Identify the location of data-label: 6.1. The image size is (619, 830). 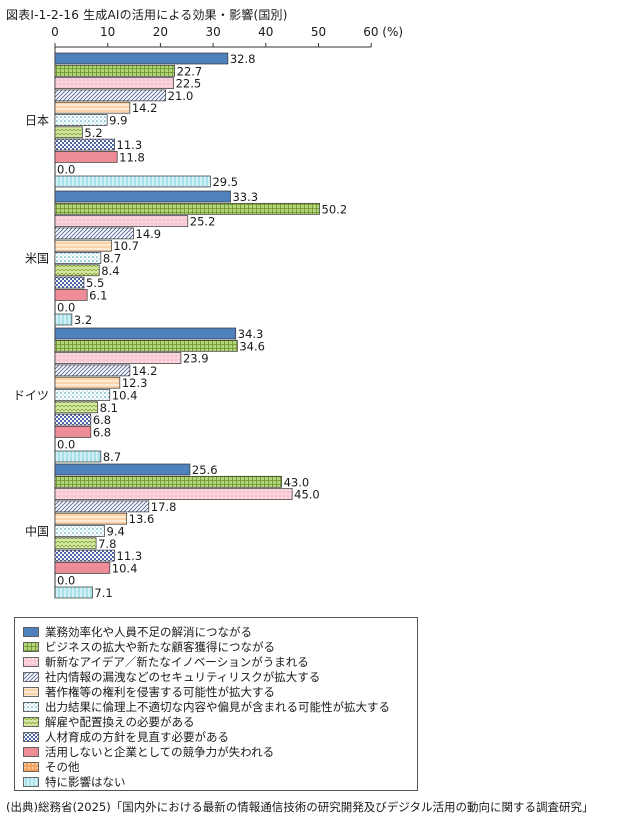
(98, 295).